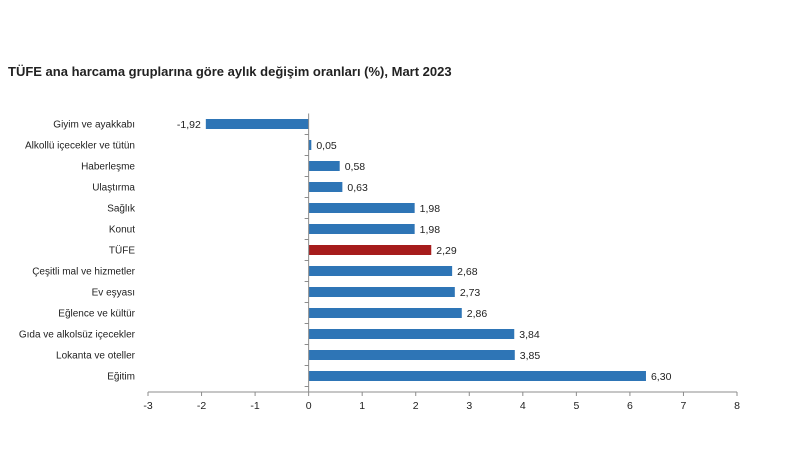 This screenshot has width=790, height=472. What do you see at coordinates (96, 314) in the screenshot?
I see `category-label: Eğlence ve kültür` at bounding box center [96, 314].